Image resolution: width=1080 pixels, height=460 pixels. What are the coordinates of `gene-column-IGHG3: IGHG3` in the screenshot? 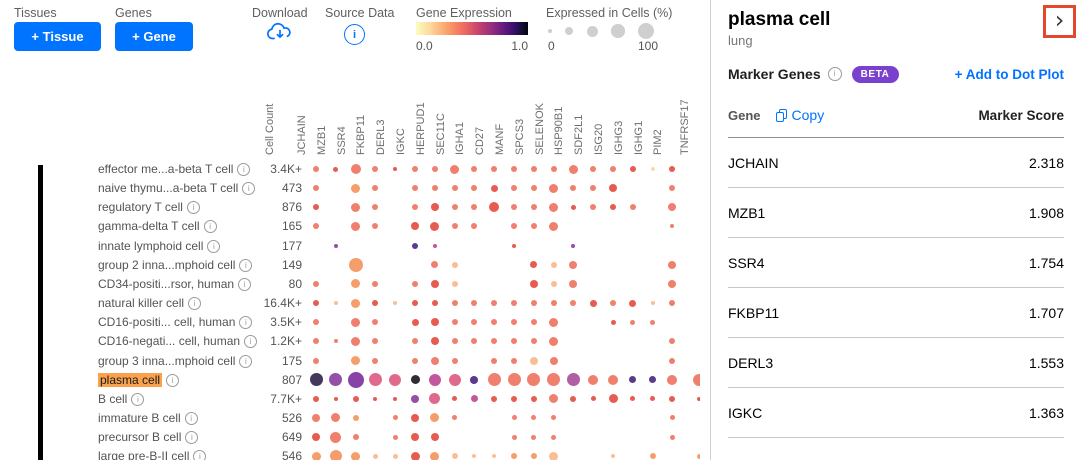 It's located at (618, 137).